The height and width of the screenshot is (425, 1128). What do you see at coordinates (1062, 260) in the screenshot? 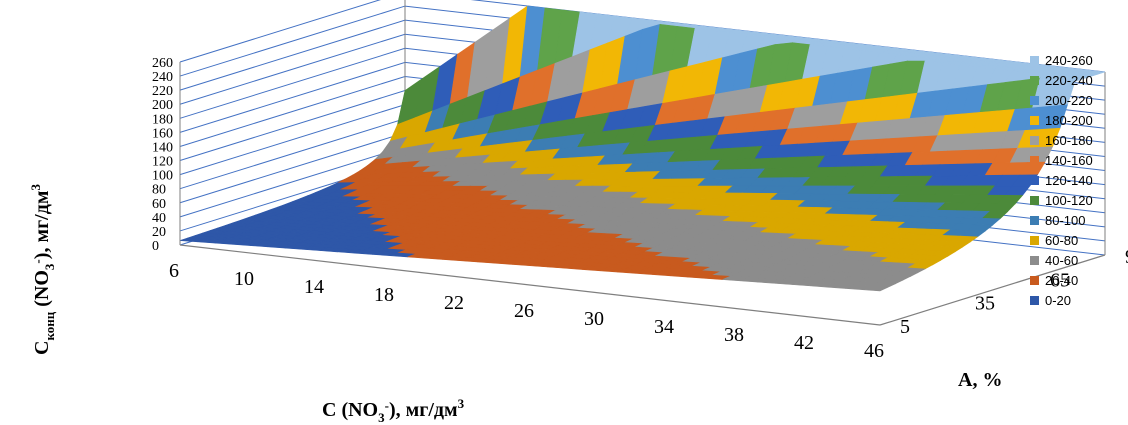
I see `legend-label: 40-60` at bounding box center [1062, 260].